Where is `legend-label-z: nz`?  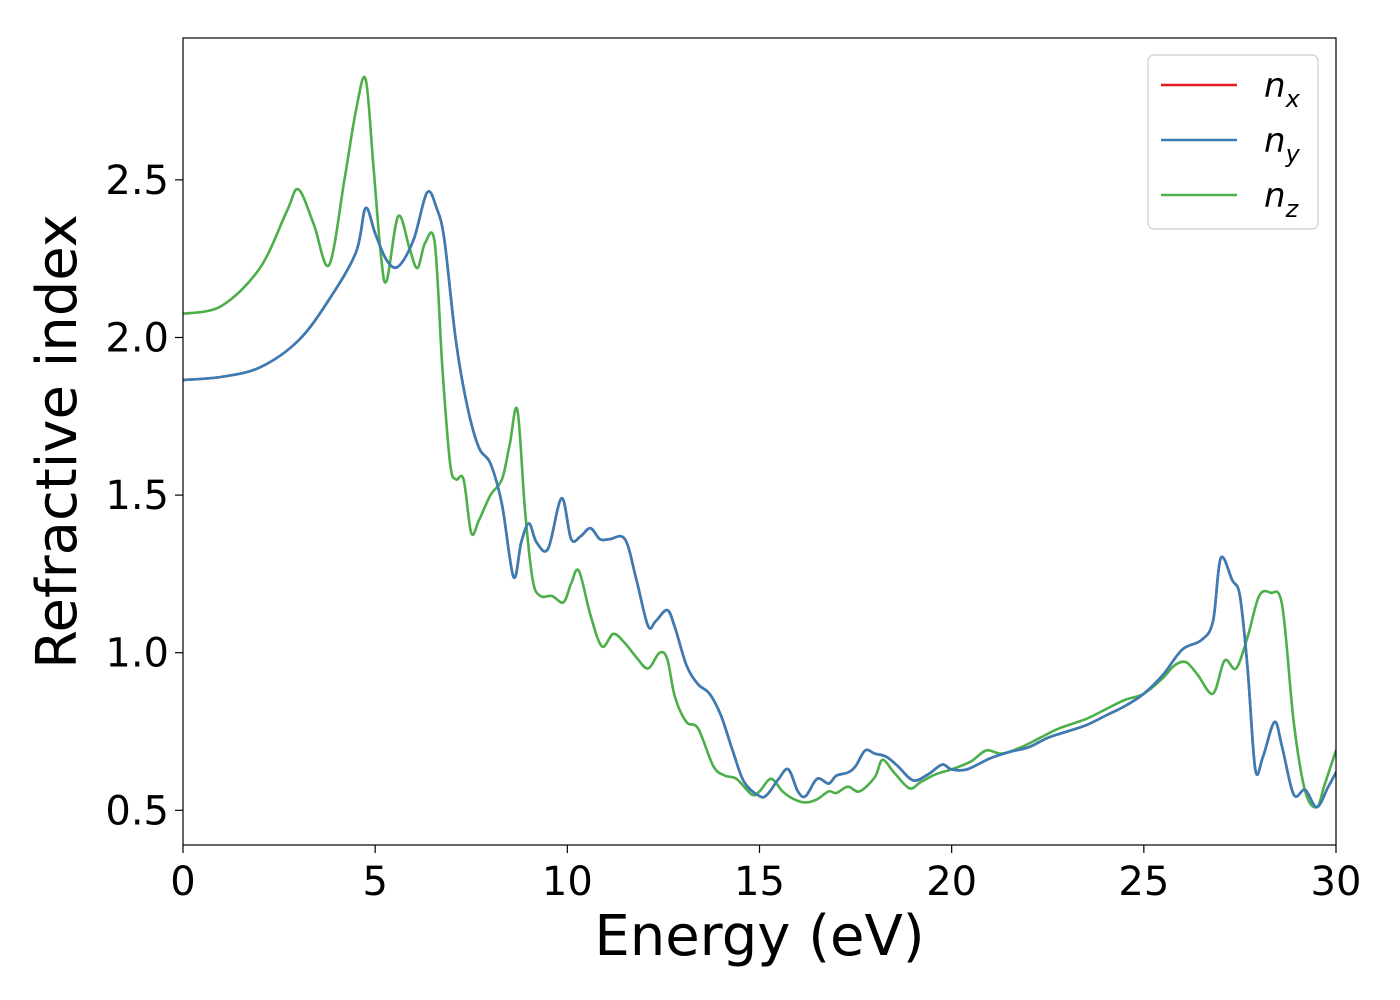
legend-label-z: nz is located at coordinates (1282, 199).